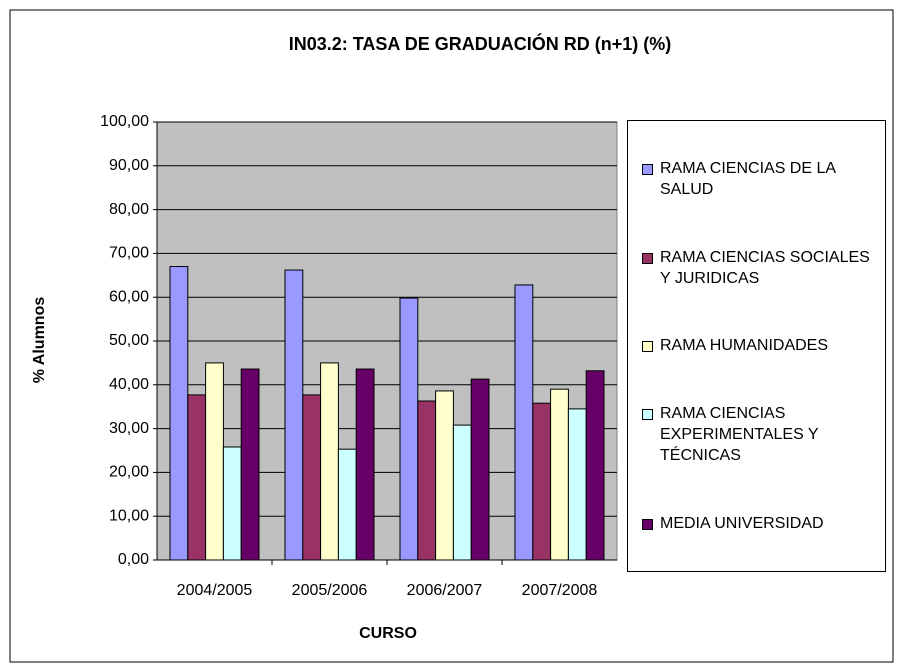 This screenshot has width=905, height=671. I want to click on legend-entry: MEDIA UNIVERSIDAD, so click(759, 523).